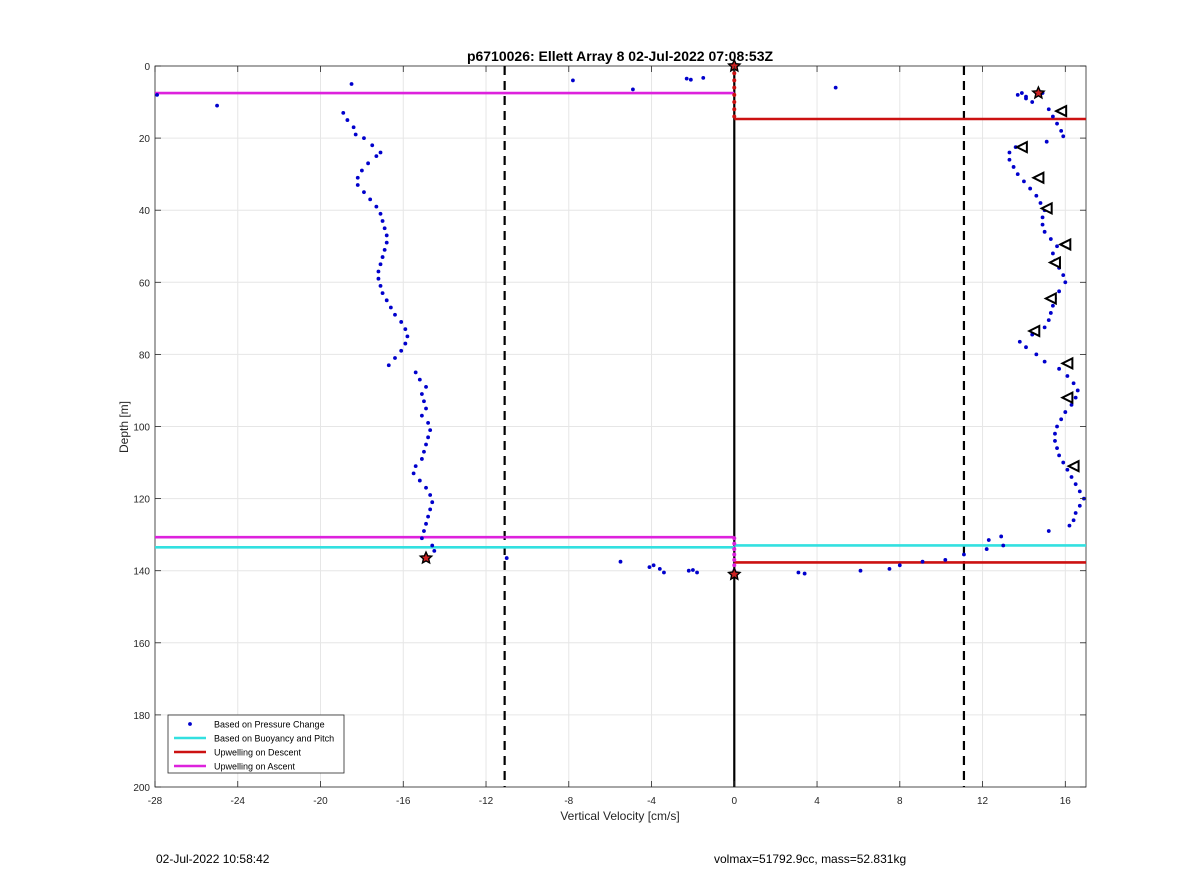 This screenshot has height=885, width=1200. Describe the element at coordinates (735, 801) in the screenshot. I see `x-tick-label: 0` at that location.